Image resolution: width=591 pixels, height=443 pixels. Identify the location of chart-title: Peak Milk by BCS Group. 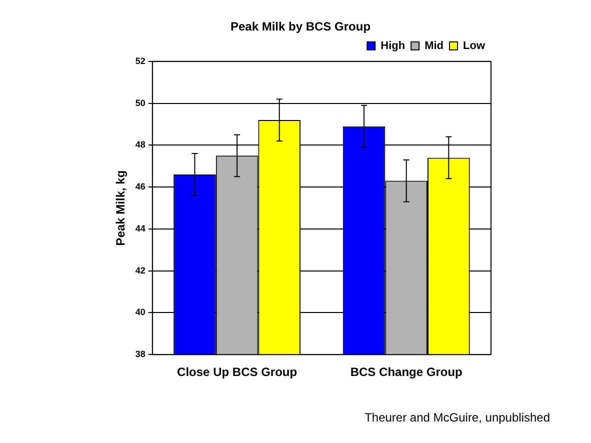
(300, 27).